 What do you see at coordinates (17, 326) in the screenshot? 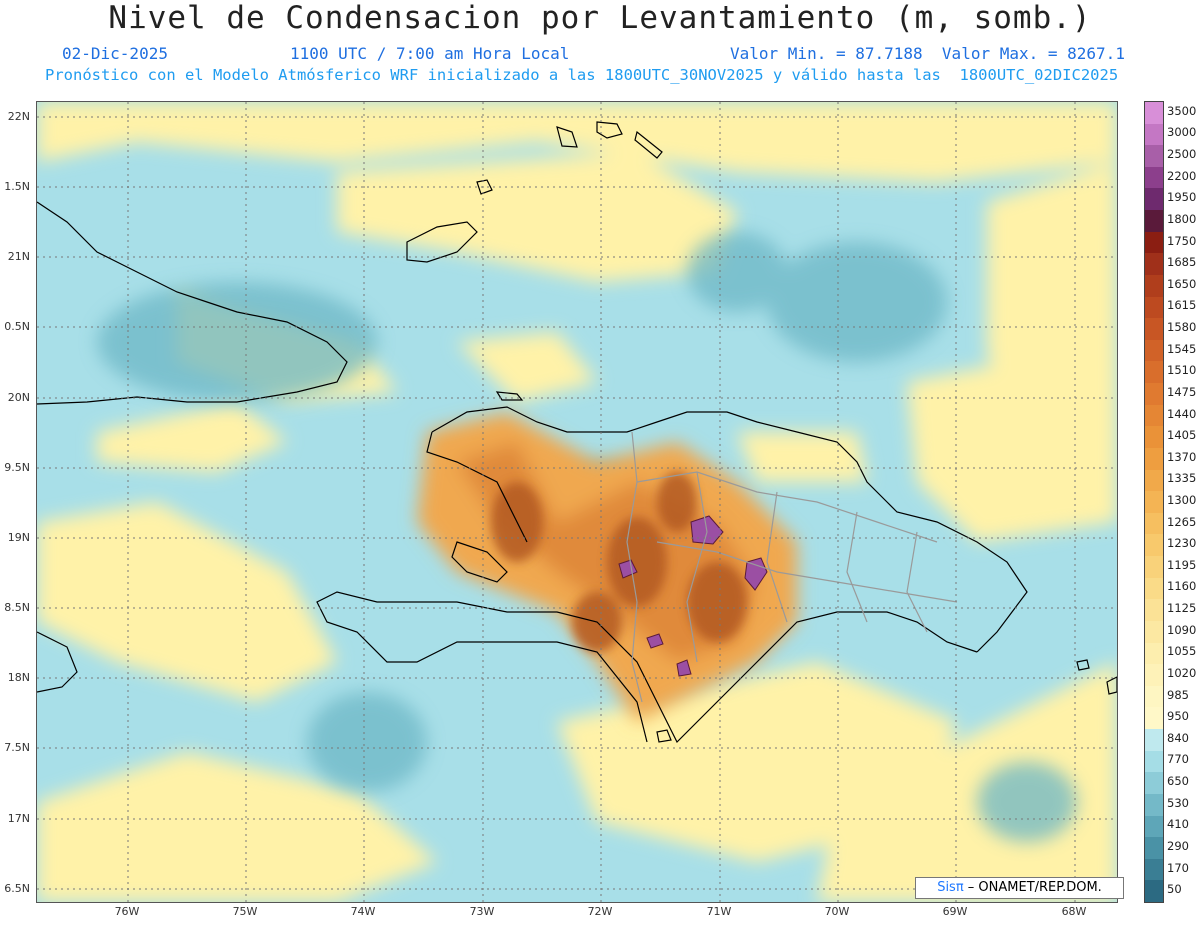
I see `lat-label: 0.5N` at bounding box center [17, 326].